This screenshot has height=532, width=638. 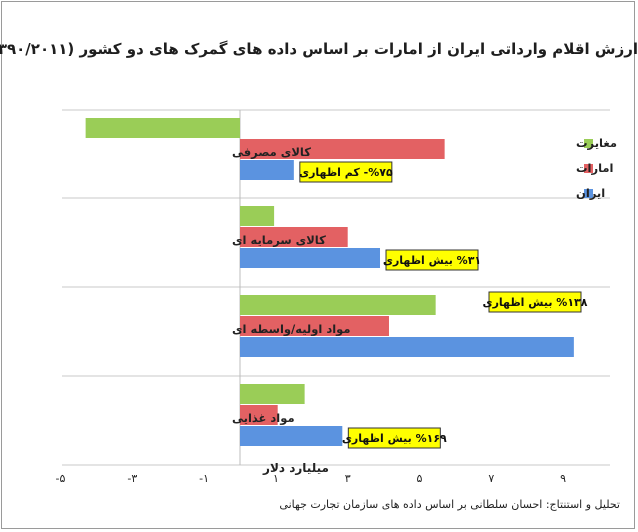 What do you see at coordinates (291, 329) in the screenshot?
I see `category-label: مواد اولیه/واسطه ای` at bounding box center [291, 329].